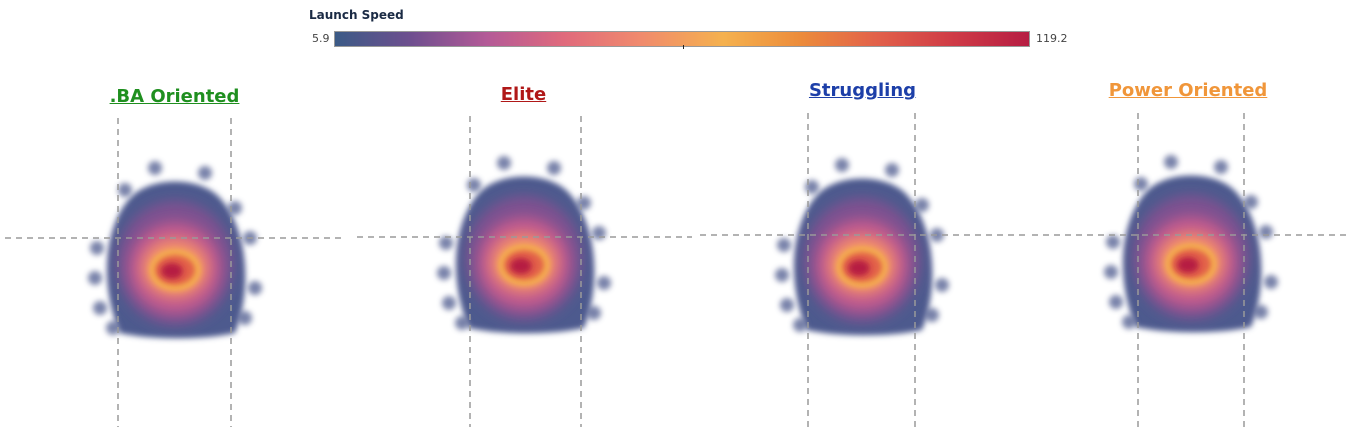  I want to click on panel-title: Elite, so click(523, 94).